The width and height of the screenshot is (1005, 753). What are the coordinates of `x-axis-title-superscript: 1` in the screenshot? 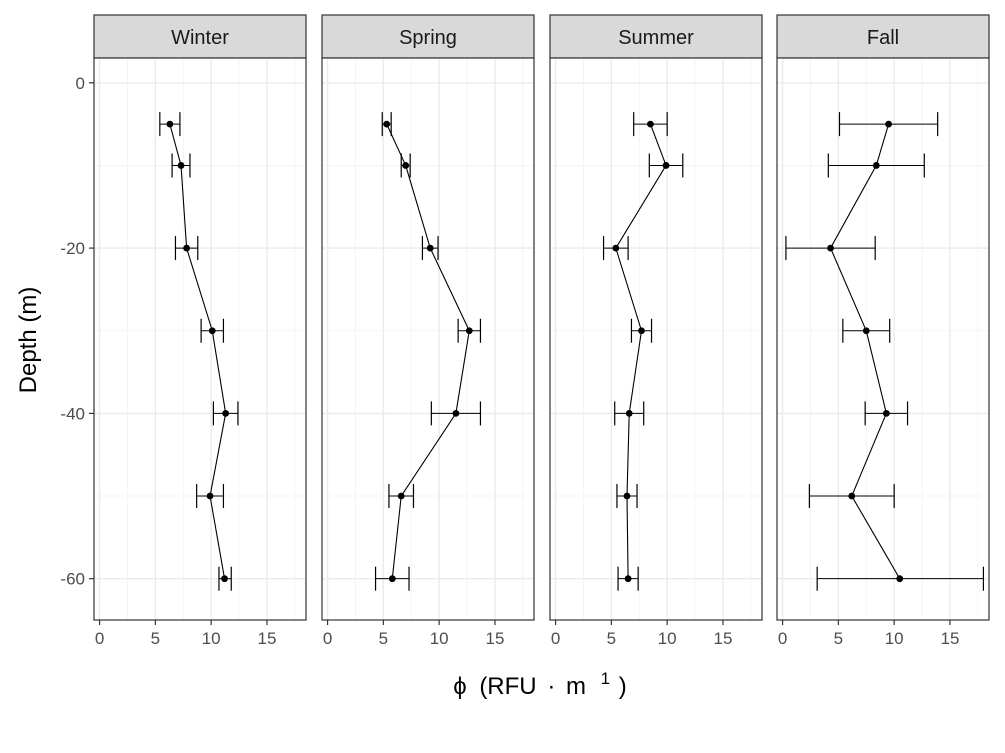 It's located at (605, 678).